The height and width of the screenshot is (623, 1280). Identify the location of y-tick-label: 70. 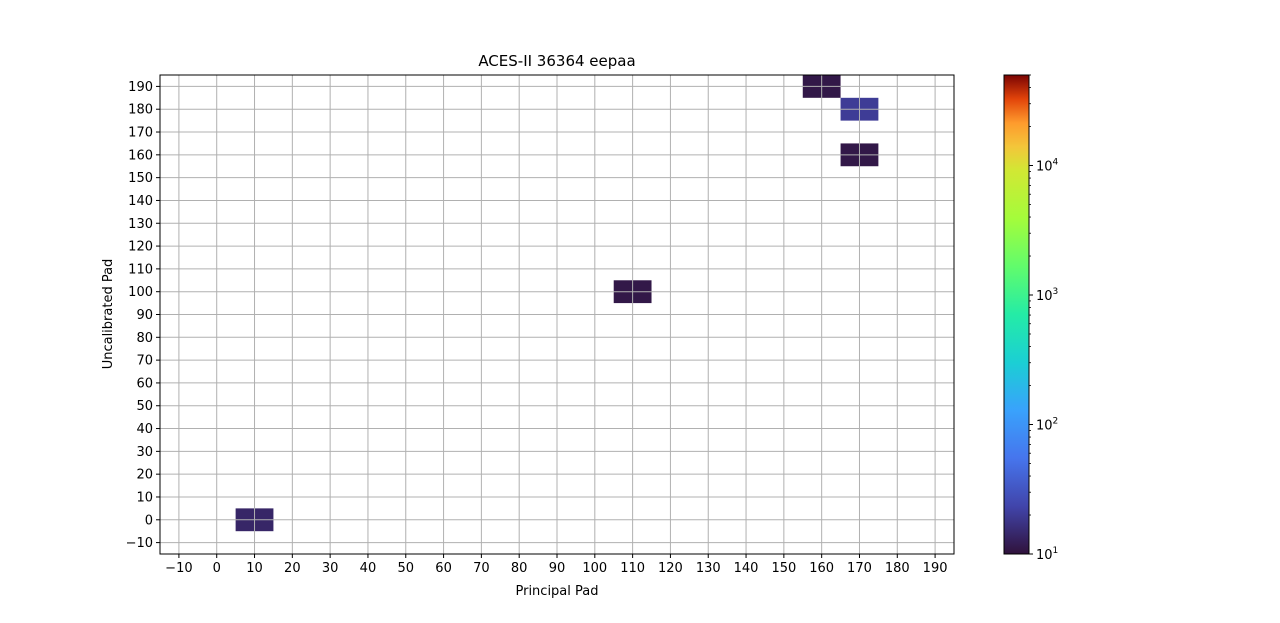
(144, 361).